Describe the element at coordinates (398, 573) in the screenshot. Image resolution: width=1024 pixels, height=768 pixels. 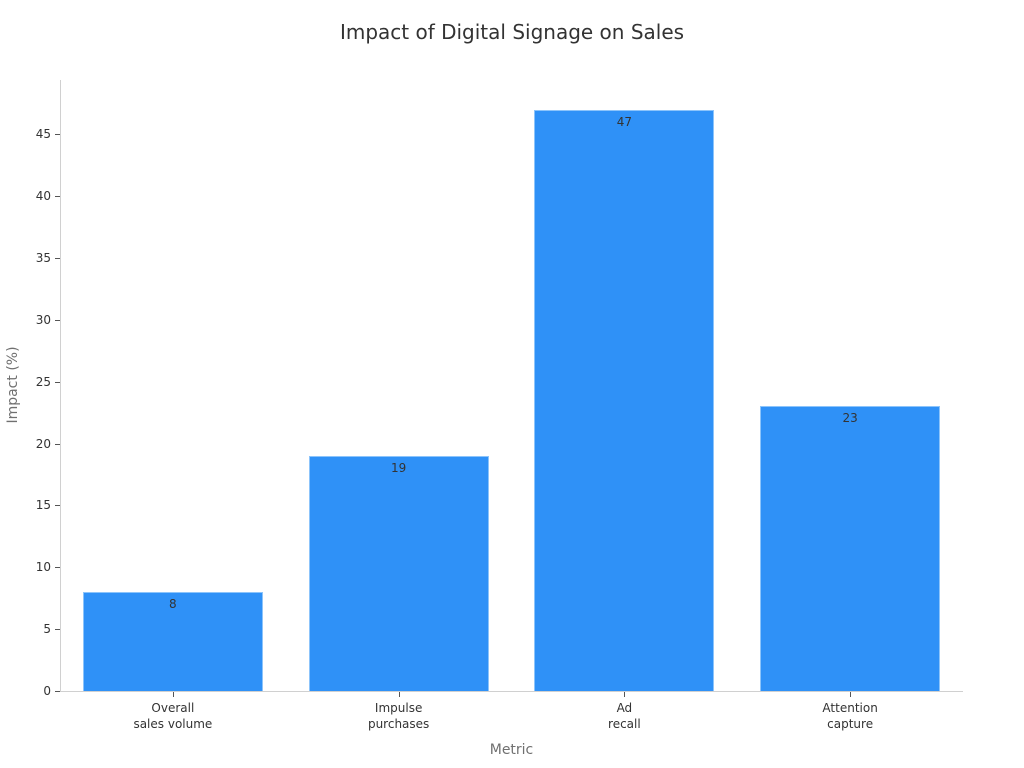
I see `bar: 19` at that location.